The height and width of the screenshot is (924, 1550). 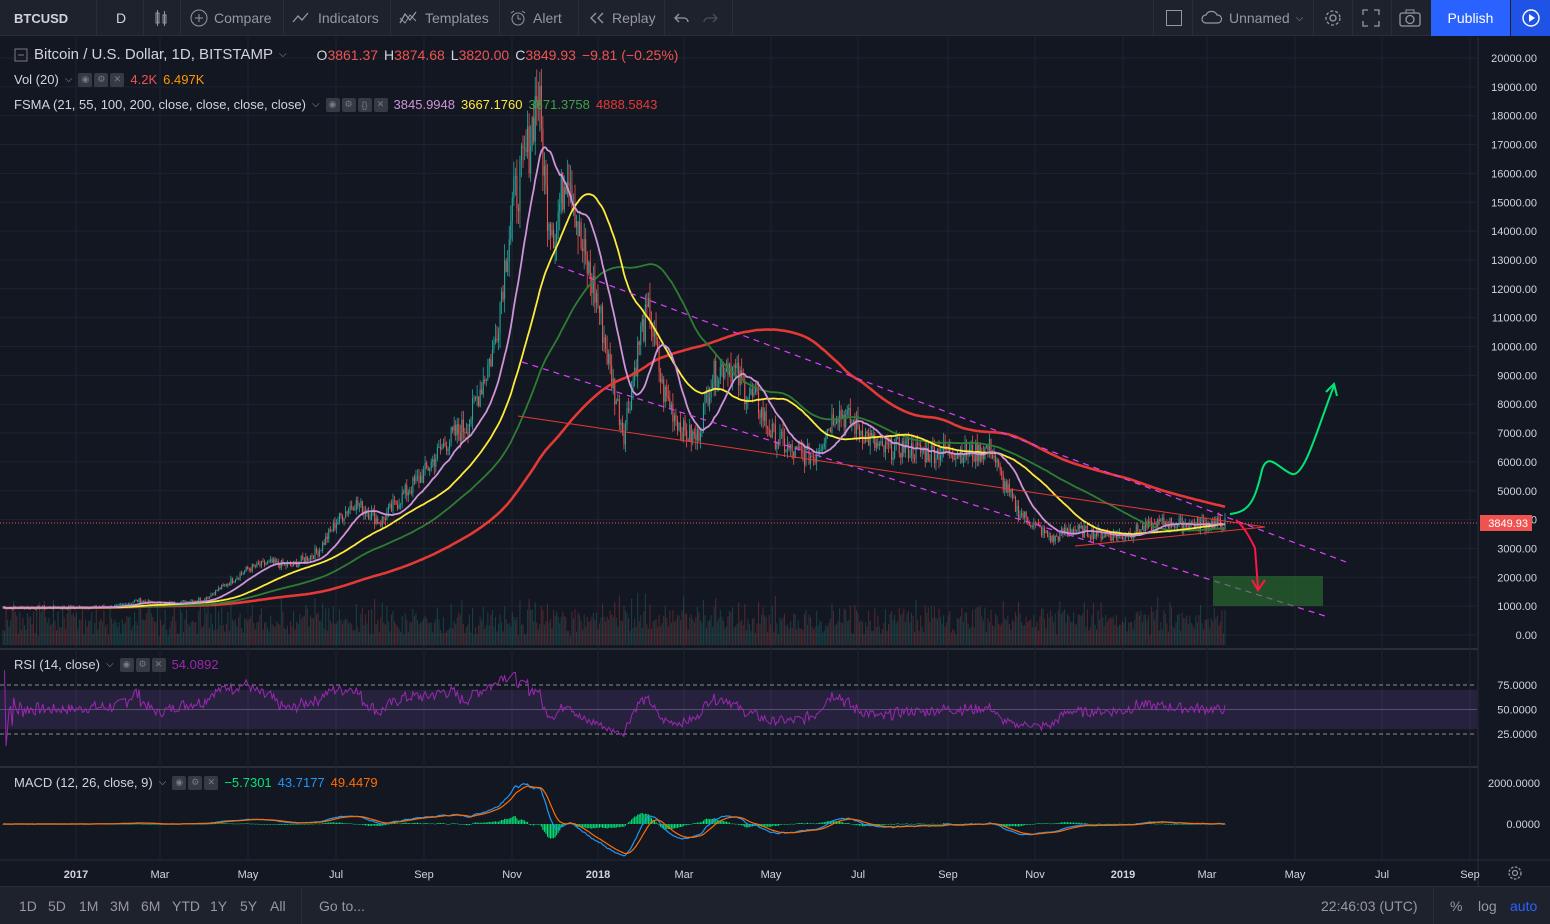 What do you see at coordinates (249, 906) in the screenshot?
I see `range-5y: 5Y` at bounding box center [249, 906].